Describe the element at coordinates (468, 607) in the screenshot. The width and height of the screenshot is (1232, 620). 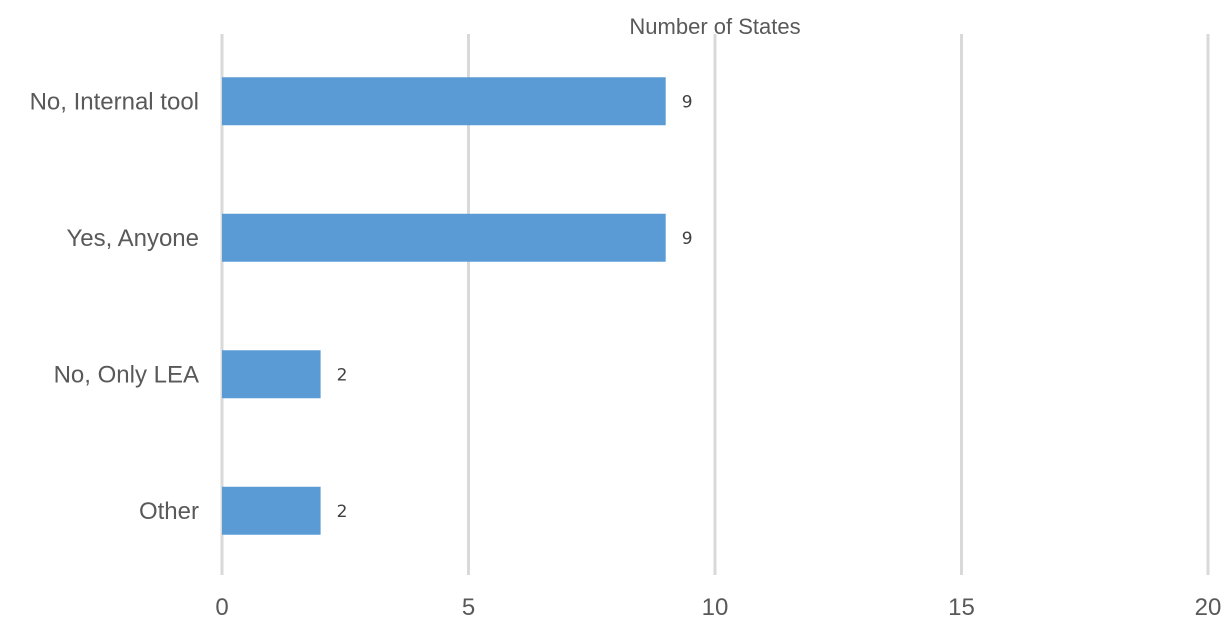
I see `x-tick-label: 5` at that location.